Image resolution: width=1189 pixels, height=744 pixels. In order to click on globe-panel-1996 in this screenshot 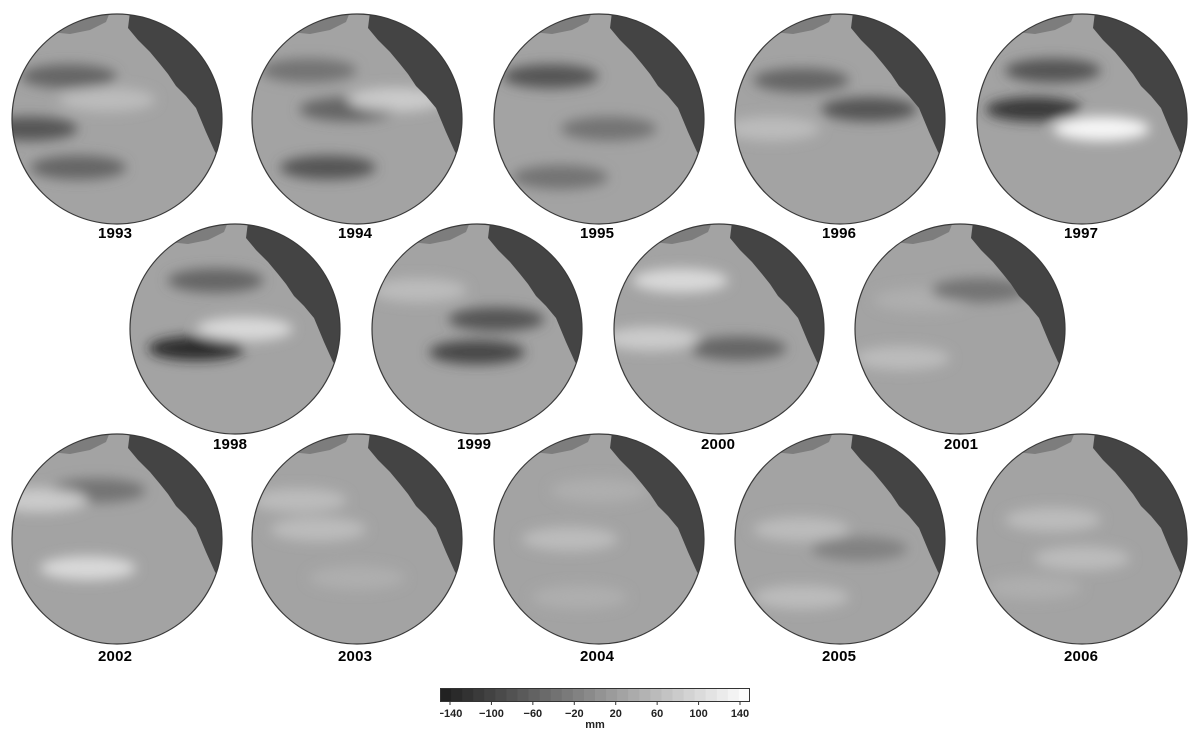, I will do `click(843, 119)`.